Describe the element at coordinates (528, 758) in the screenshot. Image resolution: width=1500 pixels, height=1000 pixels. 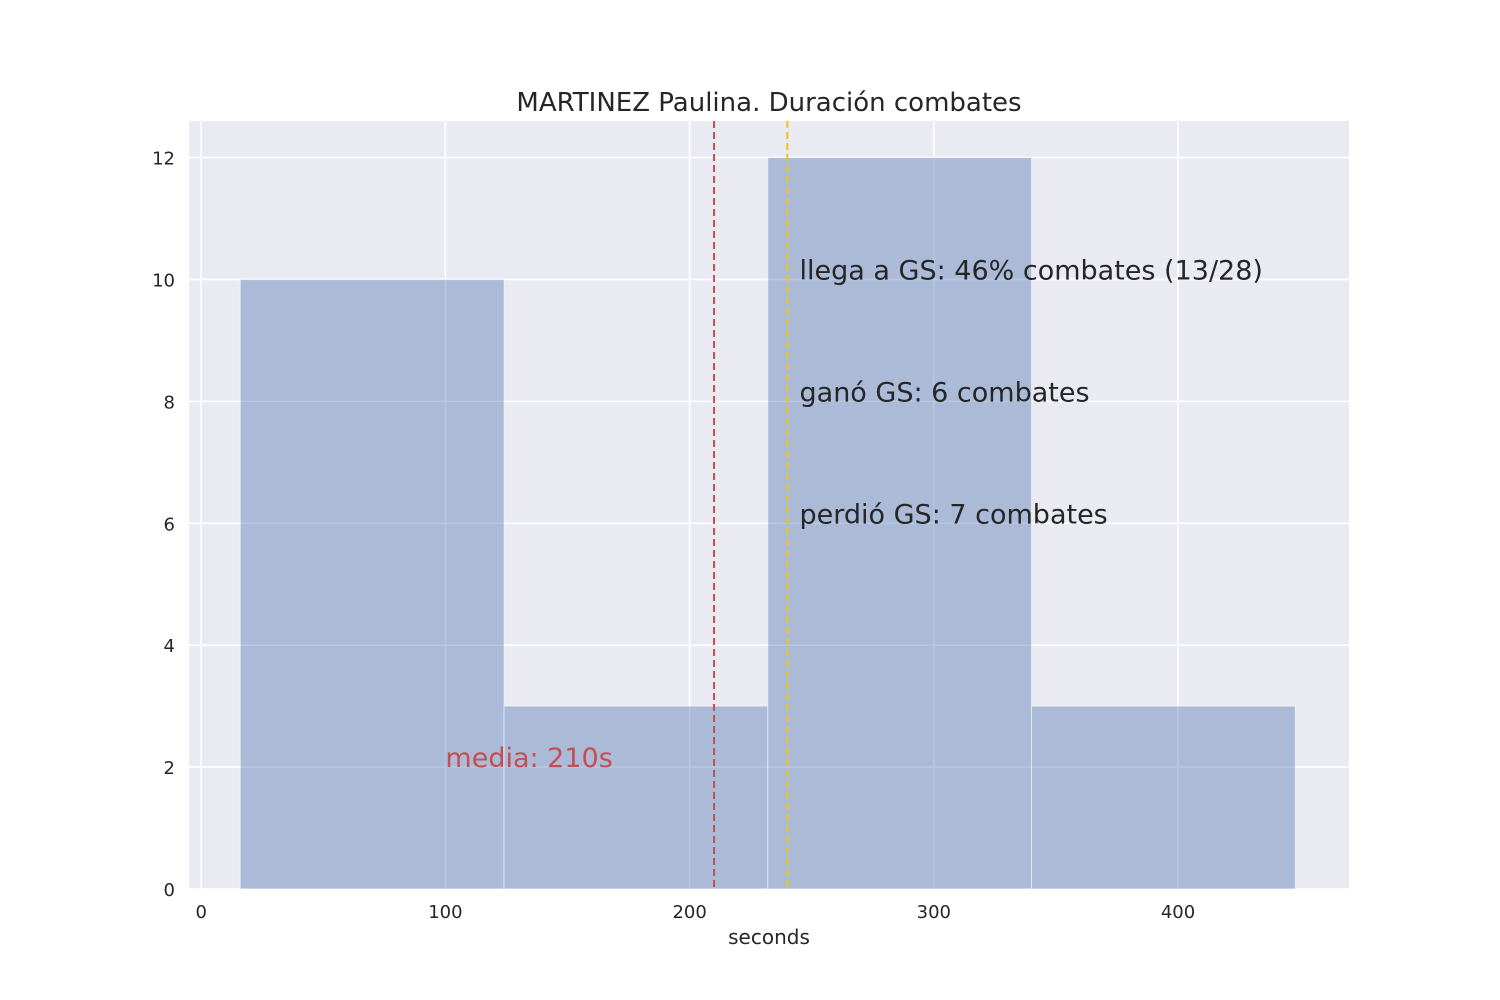
I see `mean-label: media: 210s` at that location.